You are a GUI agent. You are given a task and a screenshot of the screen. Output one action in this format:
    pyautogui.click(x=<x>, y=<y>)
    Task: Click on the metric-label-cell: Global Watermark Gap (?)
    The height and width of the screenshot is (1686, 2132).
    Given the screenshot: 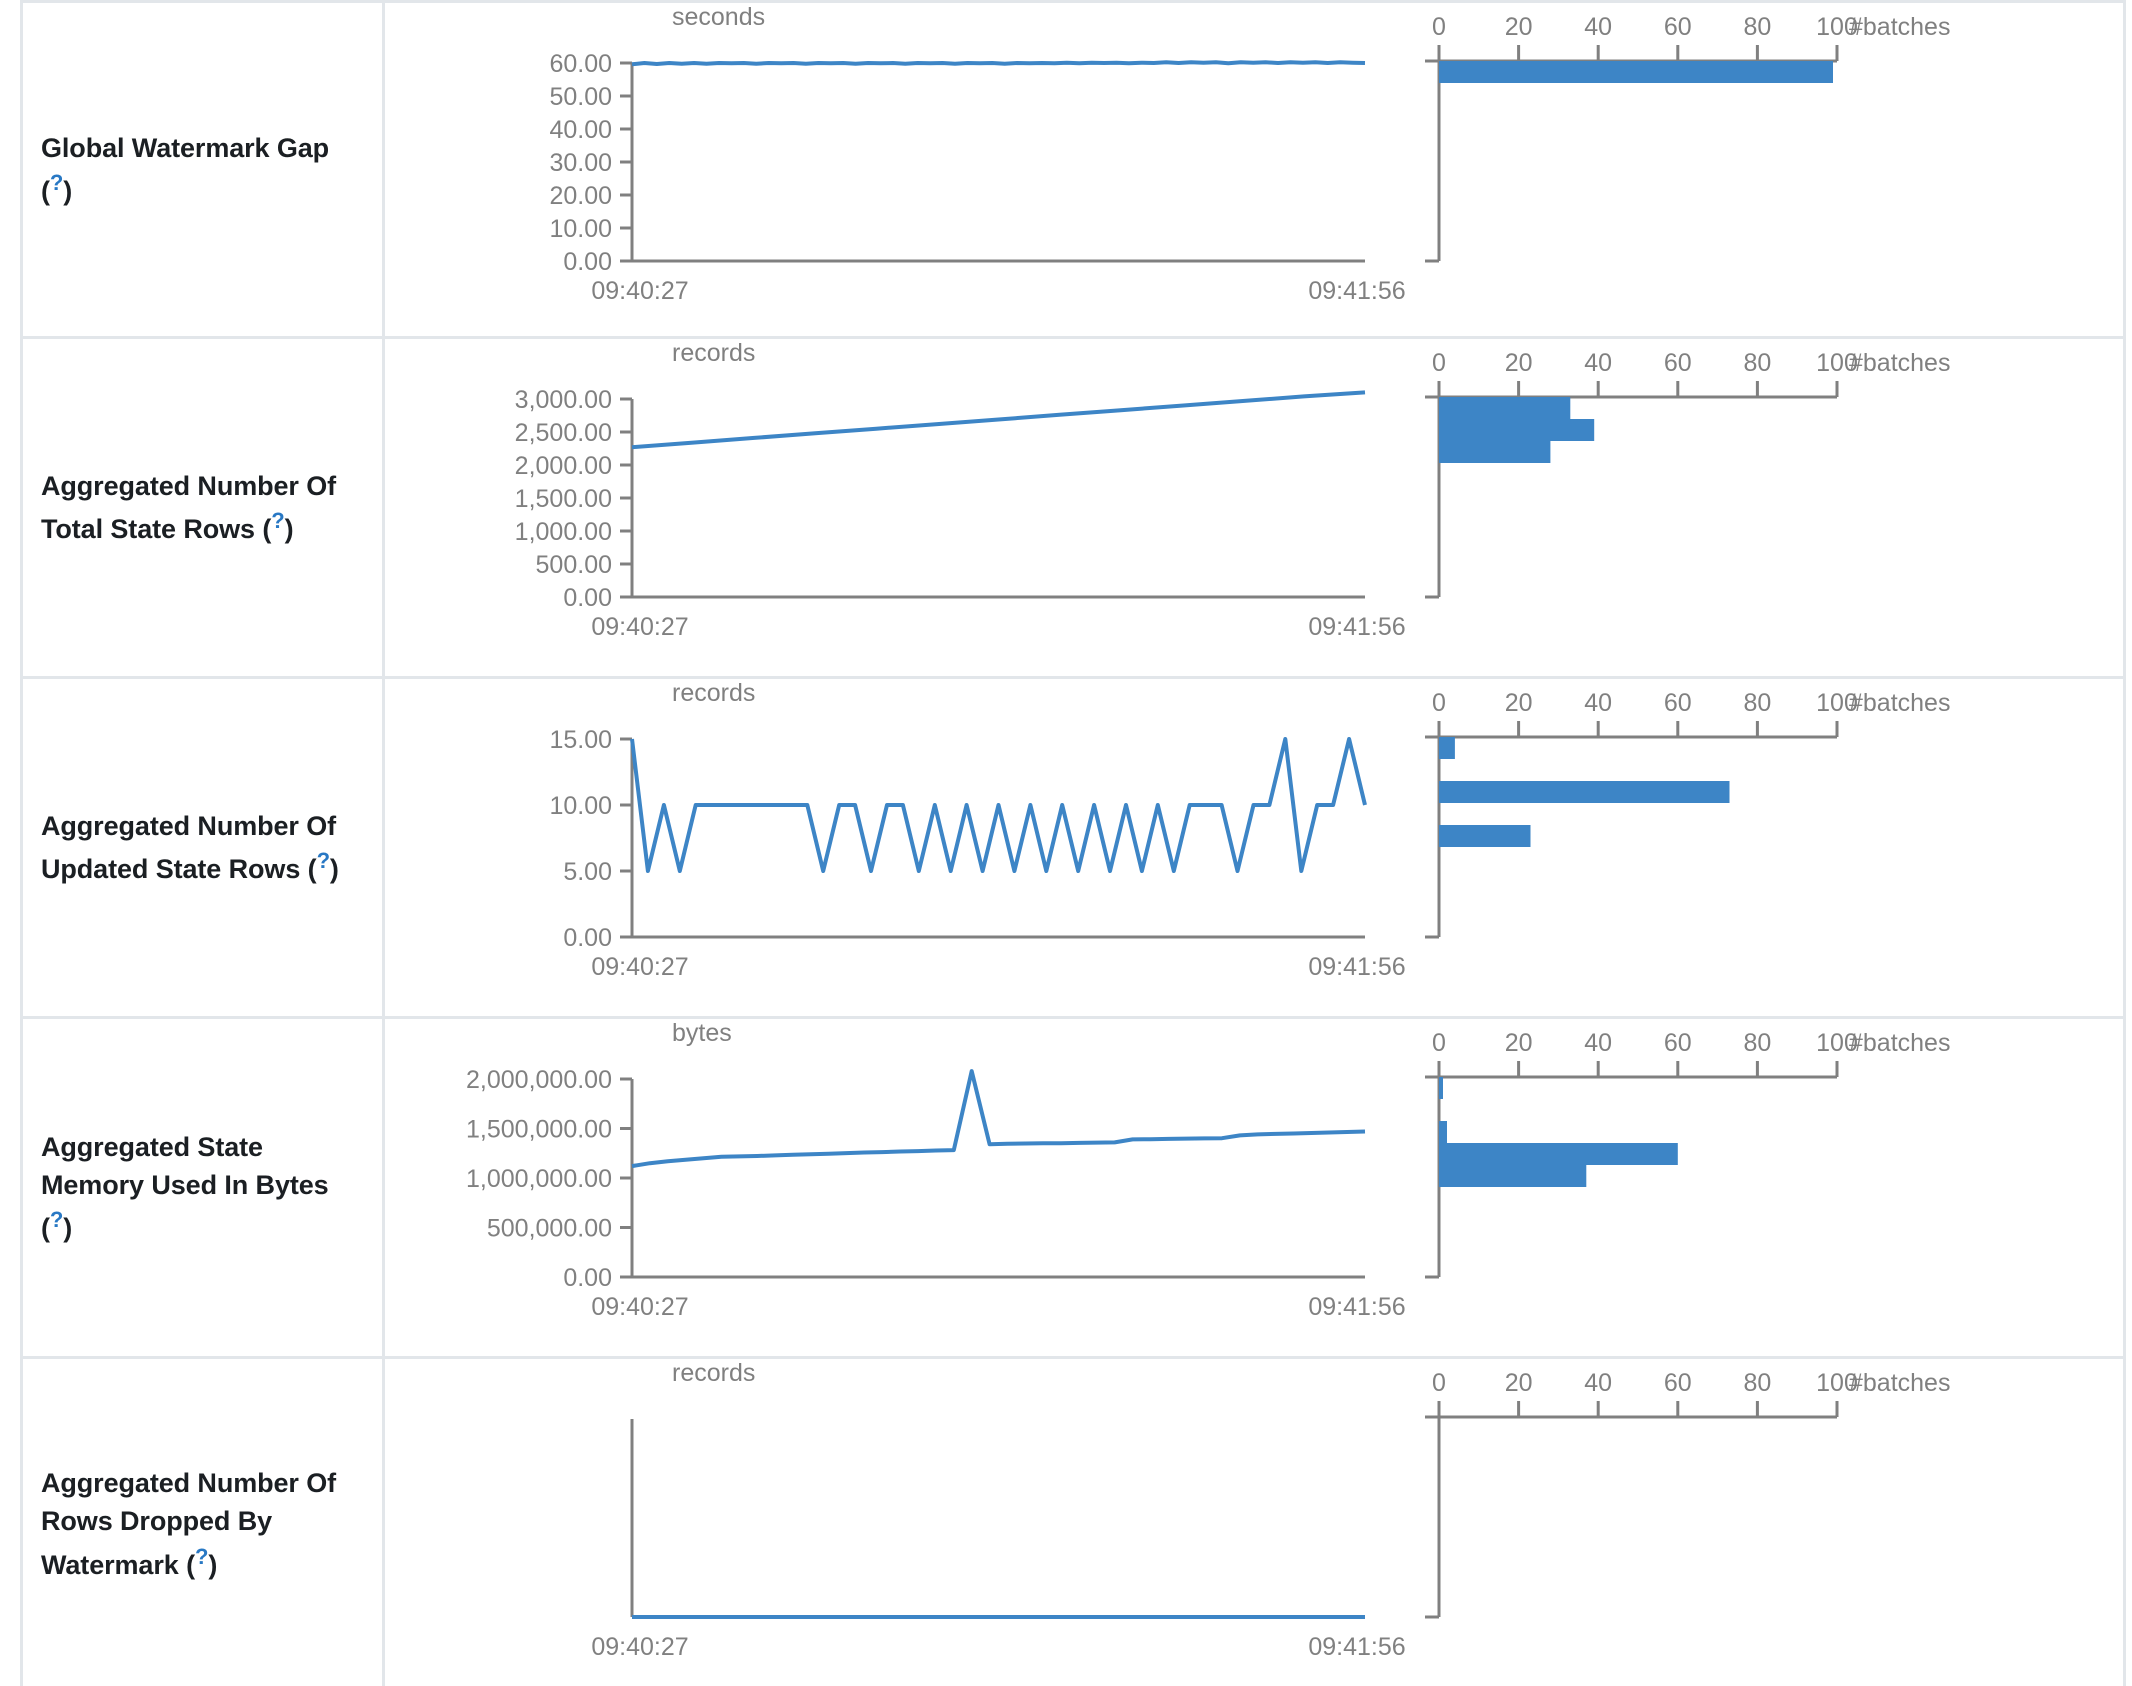 What is the action you would take?
    pyautogui.click(x=204, y=169)
    